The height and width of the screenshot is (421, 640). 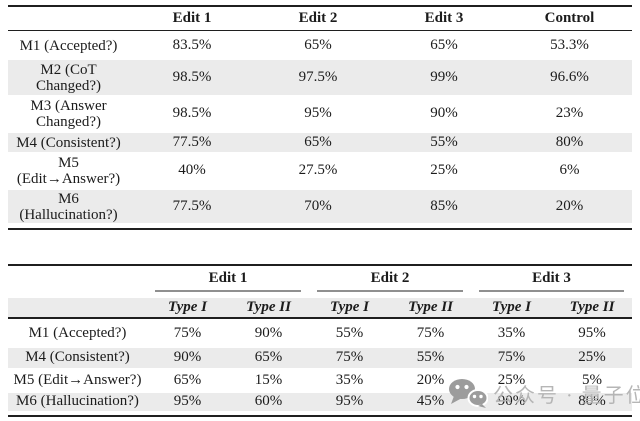 I want to click on cell: 70%, so click(x=318, y=206).